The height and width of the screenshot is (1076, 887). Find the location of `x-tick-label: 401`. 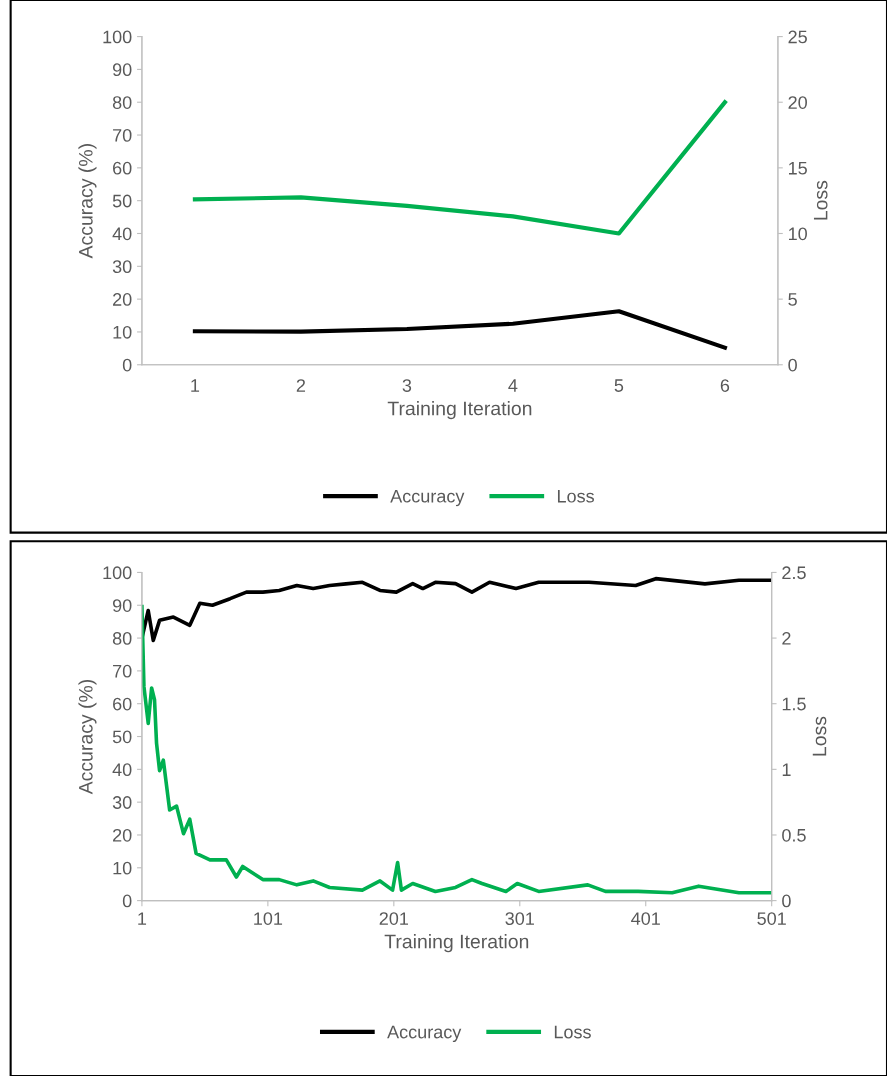

x-tick-label: 401 is located at coordinates (645, 918).